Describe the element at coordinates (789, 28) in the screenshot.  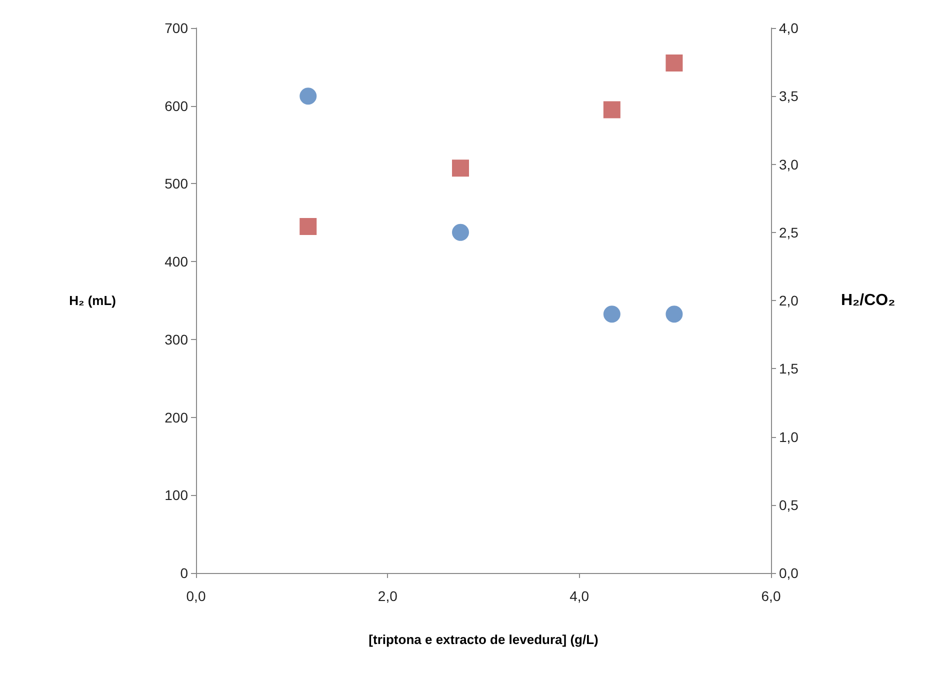
I see `y2-tick-label: 4,0` at that location.